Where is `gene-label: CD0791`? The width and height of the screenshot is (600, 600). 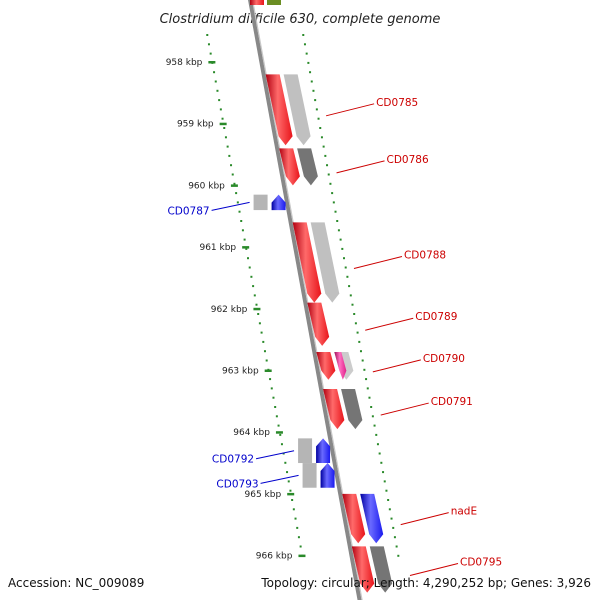 gene-label: CD0791 is located at coordinates (452, 402).